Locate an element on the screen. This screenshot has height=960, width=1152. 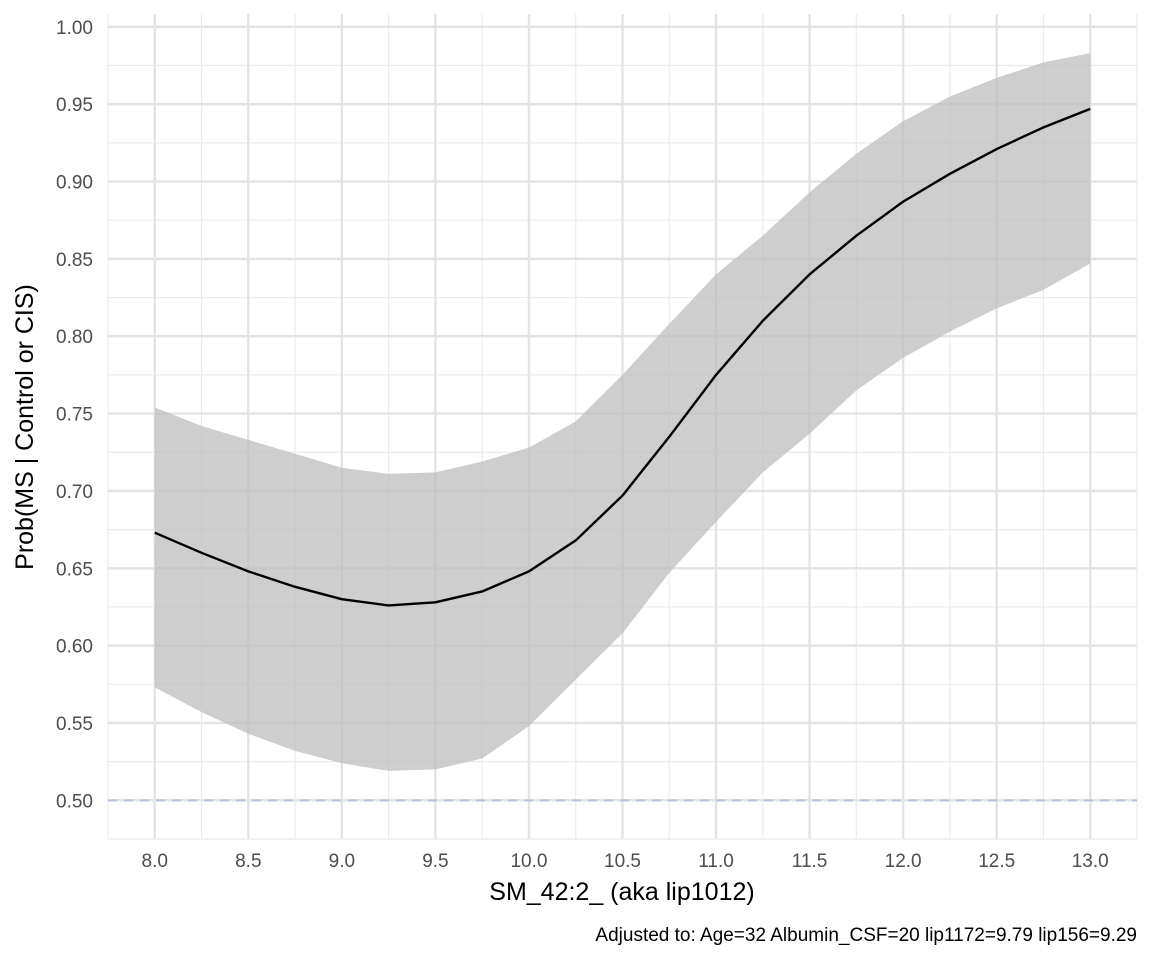
y-tick-label: 0.60 is located at coordinates (74, 647).